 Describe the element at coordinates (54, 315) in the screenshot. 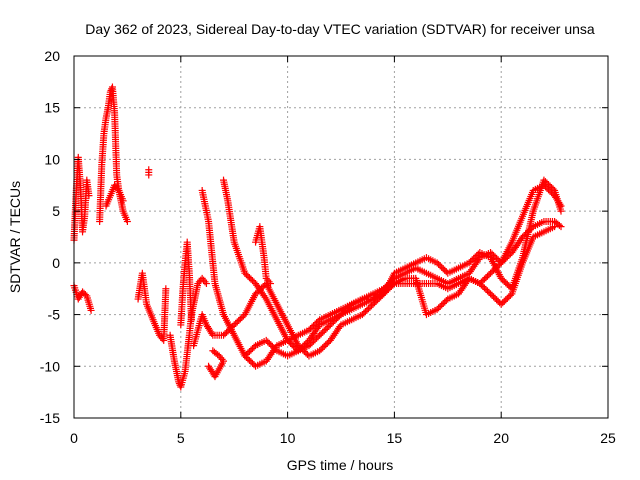

I see `y-tick-label: -5` at that location.